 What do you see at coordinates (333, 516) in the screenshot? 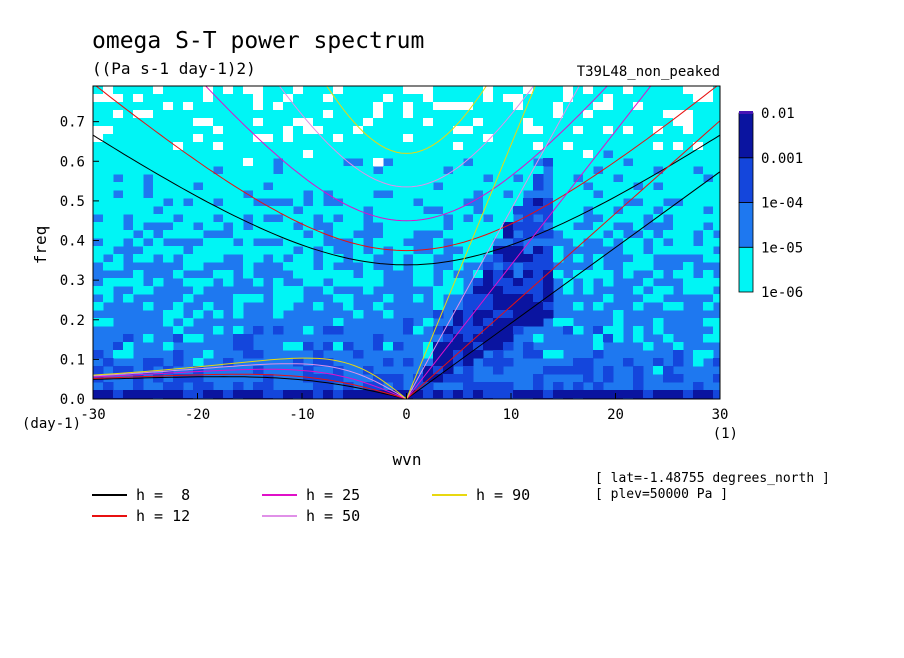
I see `legend-label: h = 50` at bounding box center [333, 516].